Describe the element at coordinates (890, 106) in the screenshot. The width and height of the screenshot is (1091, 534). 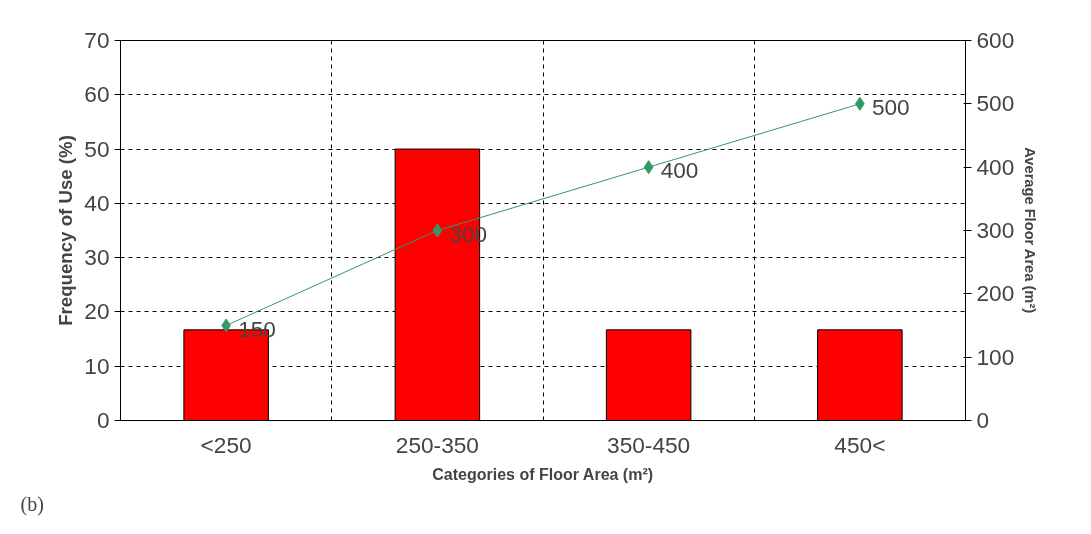
I see `data-label: 500` at that location.